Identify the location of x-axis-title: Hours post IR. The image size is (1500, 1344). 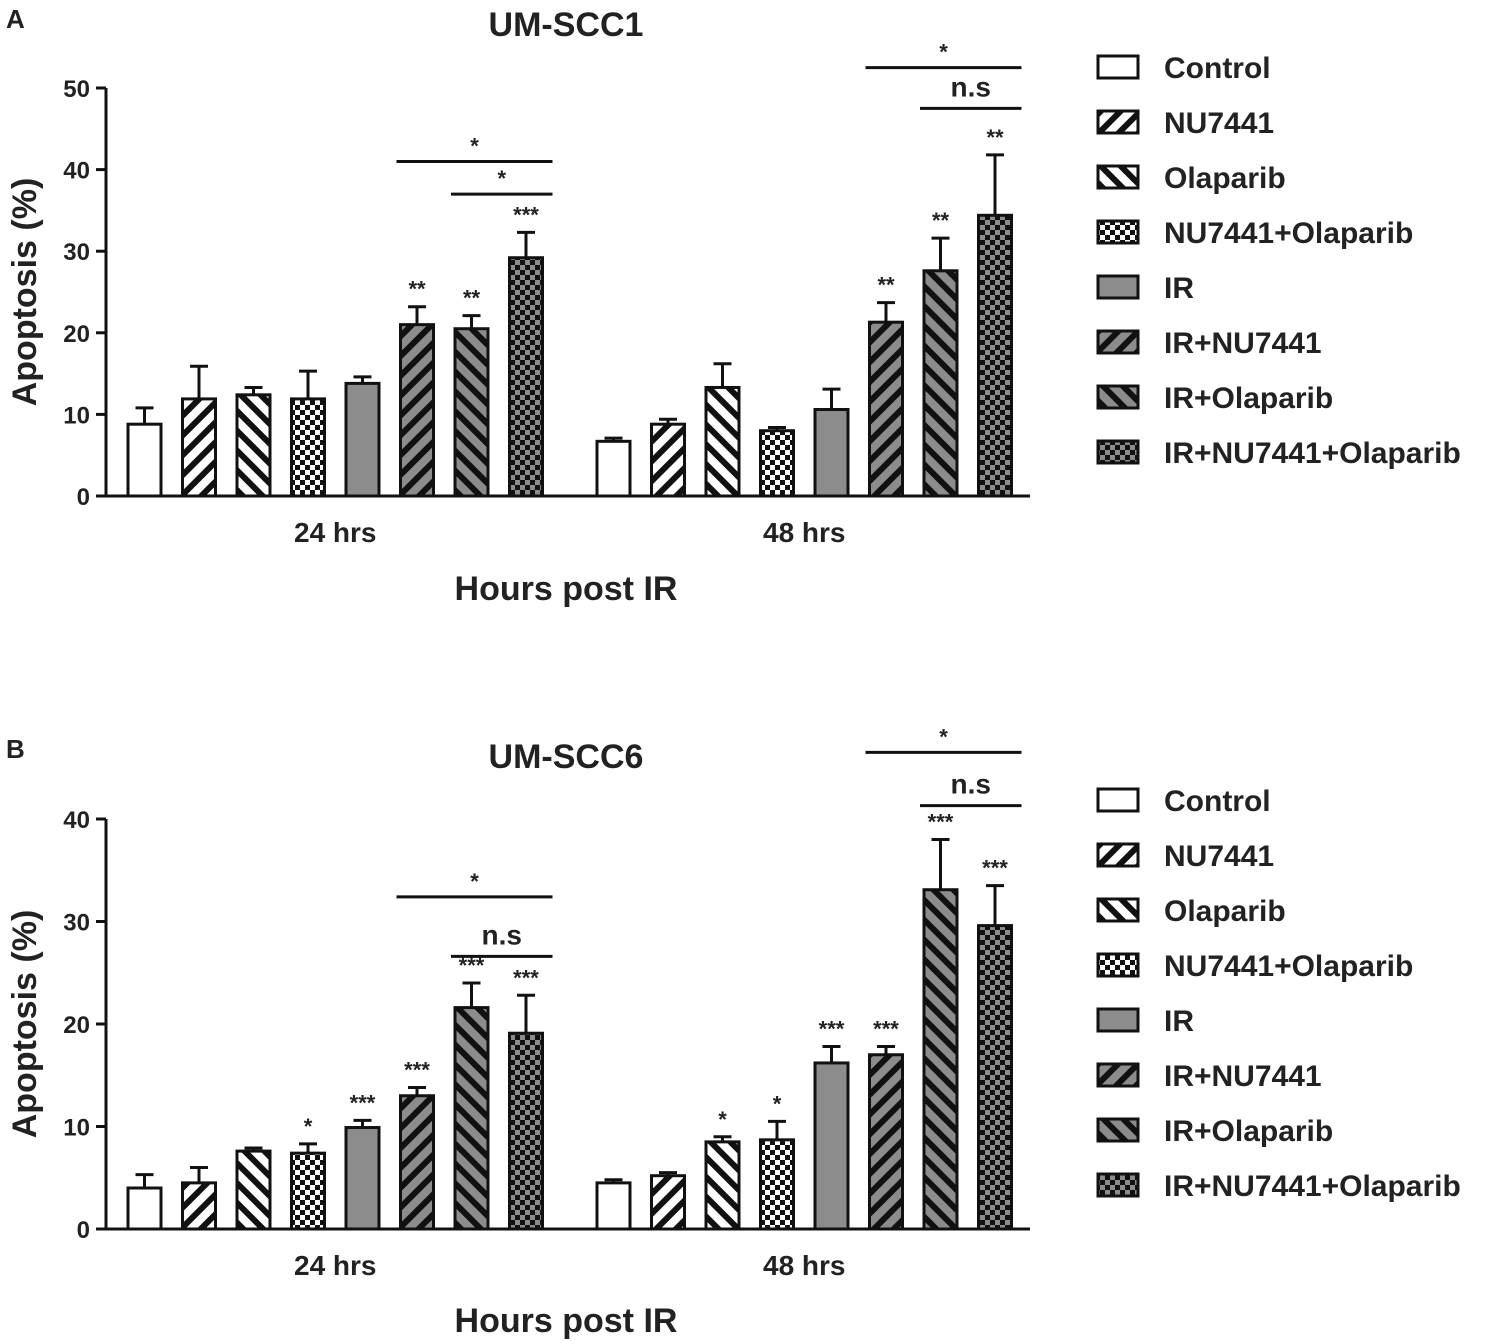
(566, 1321).